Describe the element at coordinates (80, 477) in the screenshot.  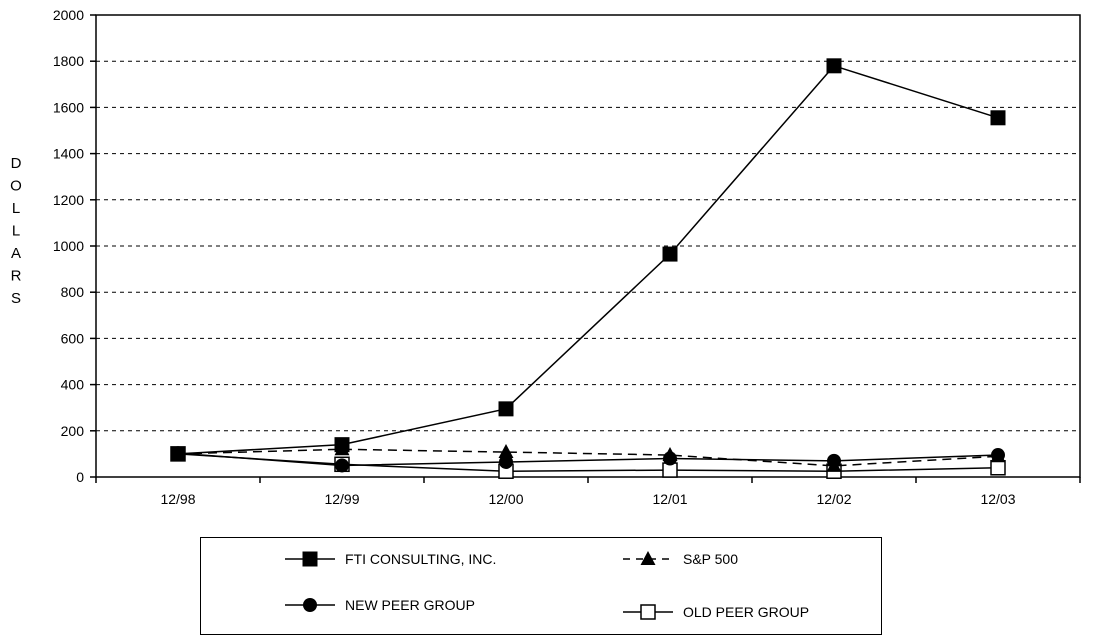
I see `y-tick-label: 0` at that location.